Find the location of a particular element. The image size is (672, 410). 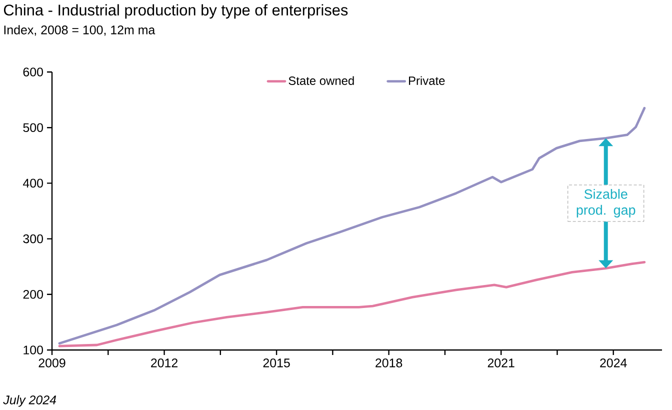

legend-label: Private is located at coordinates (427, 80).